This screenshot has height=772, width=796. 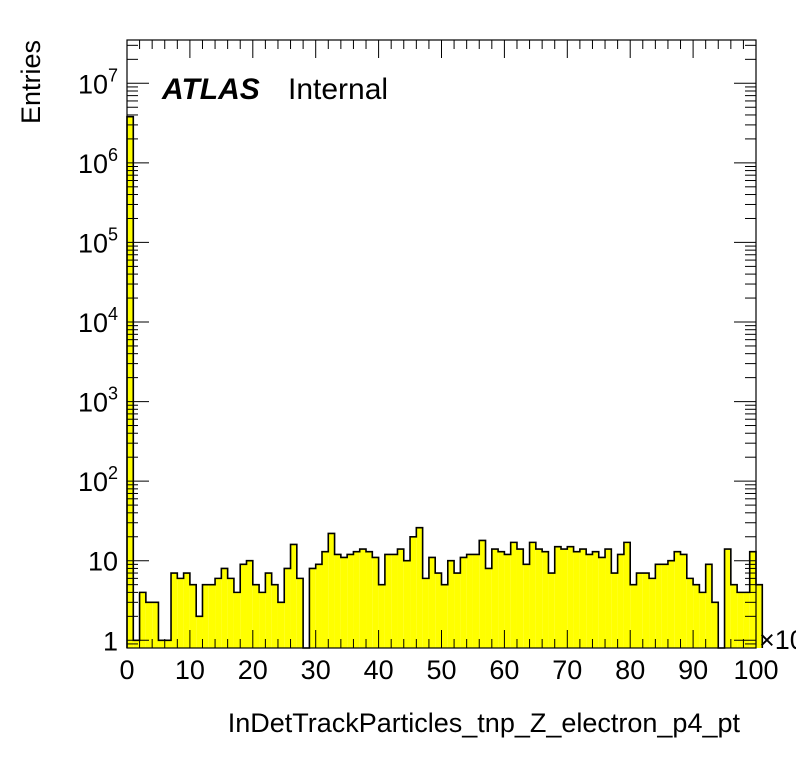 What do you see at coordinates (693, 670) in the screenshot?
I see `x-tick-label: 90` at bounding box center [693, 670].